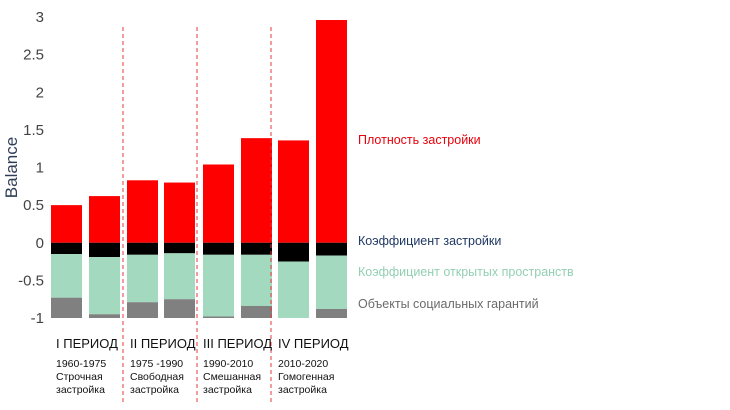  I want to click on y-tick-label: 0.5, so click(33, 205).